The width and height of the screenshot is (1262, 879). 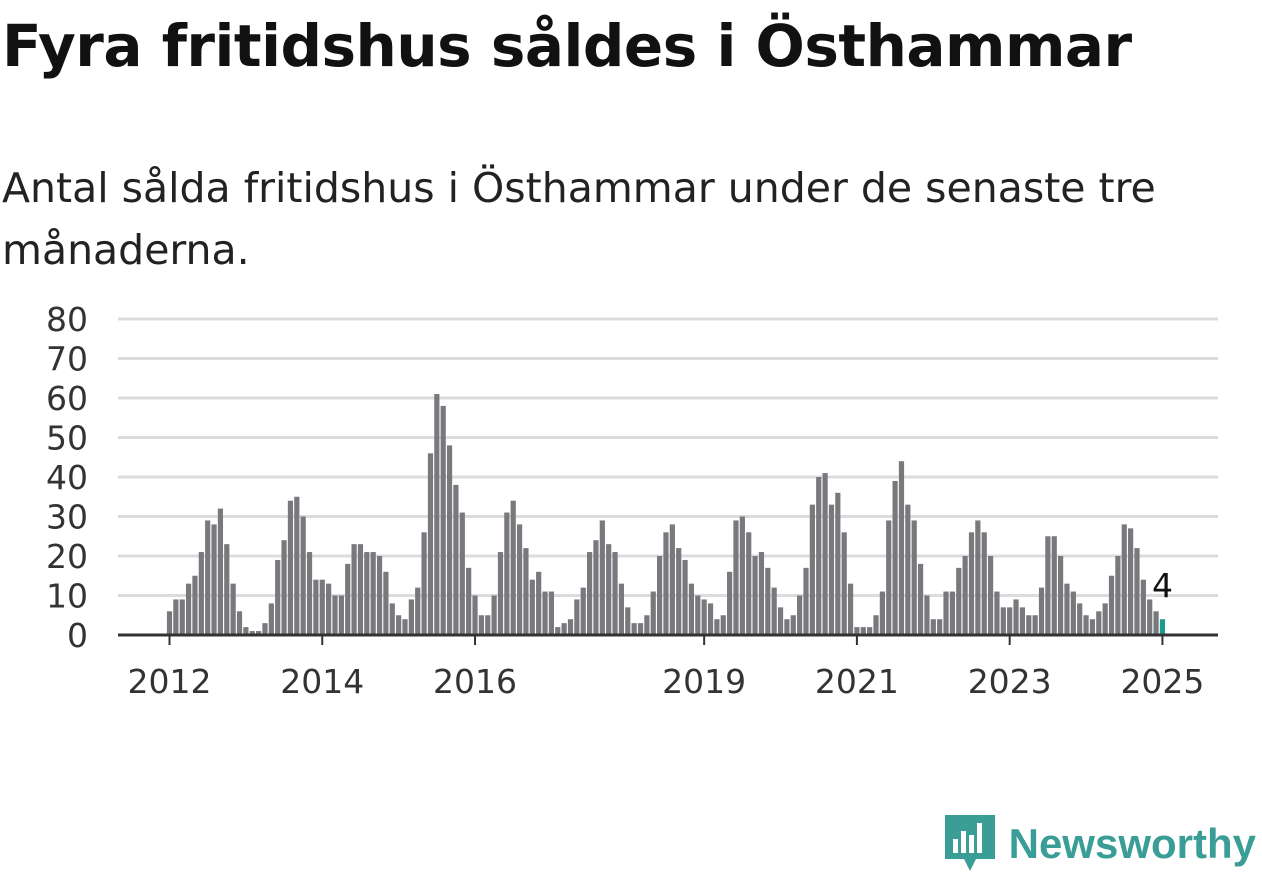 What do you see at coordinates (77, 635) in the screenshot?
I see `y-tick-label: 0` at bounding box center [77, 635].